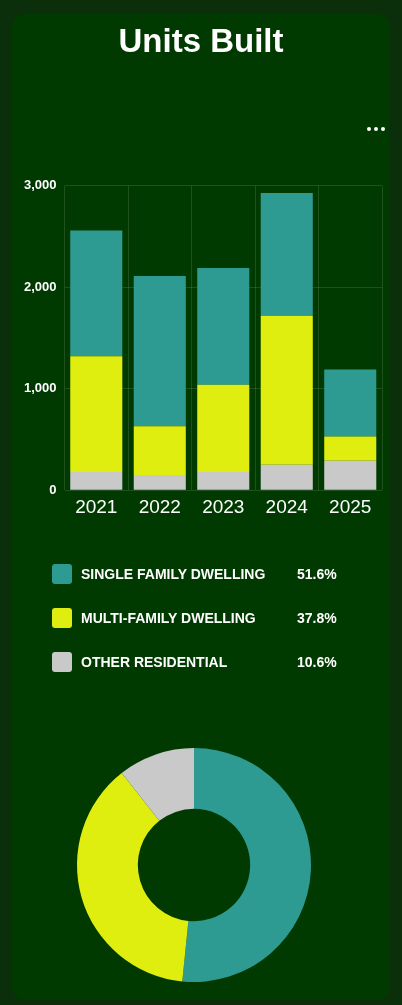  I want to click on x-tick-label: 2023, so click(223, 506).